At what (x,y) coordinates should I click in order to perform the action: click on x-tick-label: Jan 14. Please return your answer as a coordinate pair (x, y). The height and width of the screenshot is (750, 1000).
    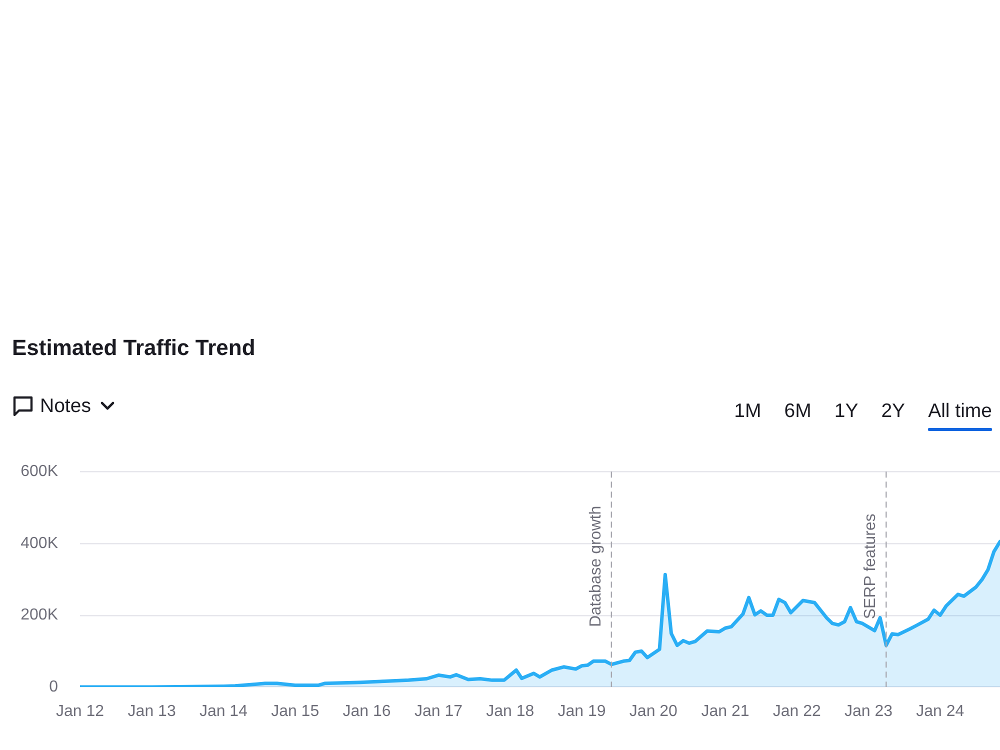
    Looking at the image, I should click on (223, 711).